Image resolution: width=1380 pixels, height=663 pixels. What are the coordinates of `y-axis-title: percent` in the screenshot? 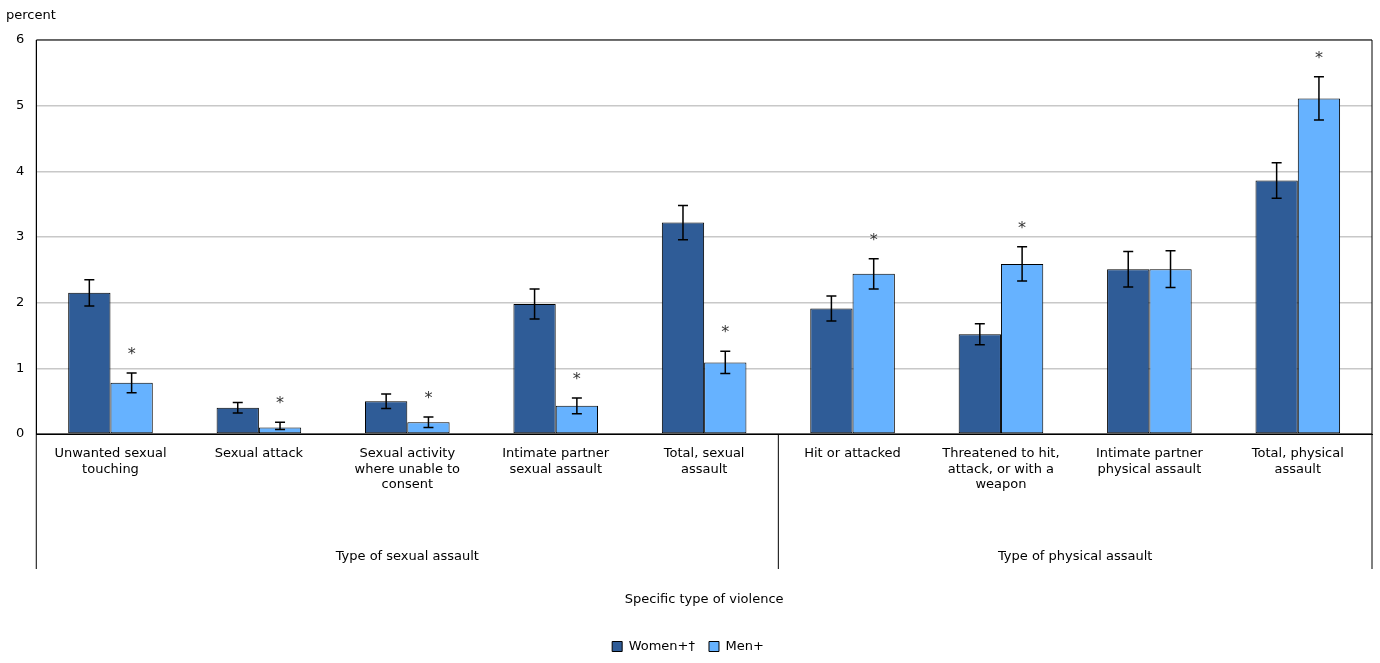 It's located at (31, 15).